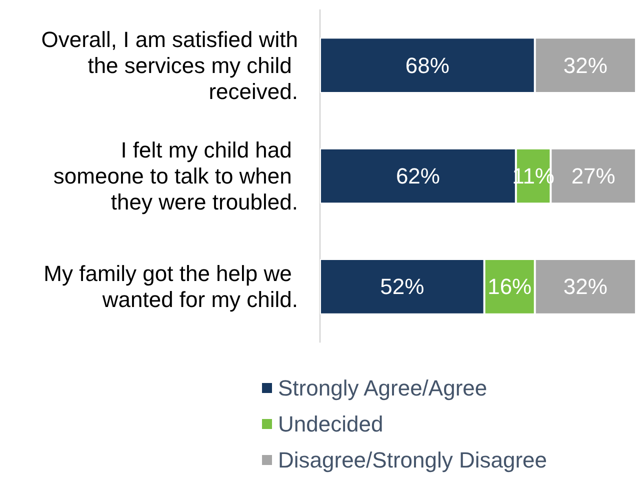 This screenshot has height=492, width=636. What do you see at coordinates (175, 176) in the screenshot?
I see `y-tick-label: I felt my child had someone to talk to when they were troubled.` at bounding box center [175, 176].